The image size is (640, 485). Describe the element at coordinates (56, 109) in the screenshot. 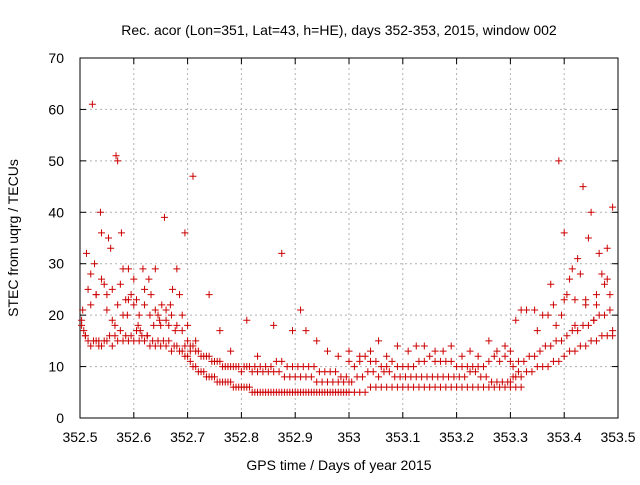

I see `y-tick-label: 60` at that location.